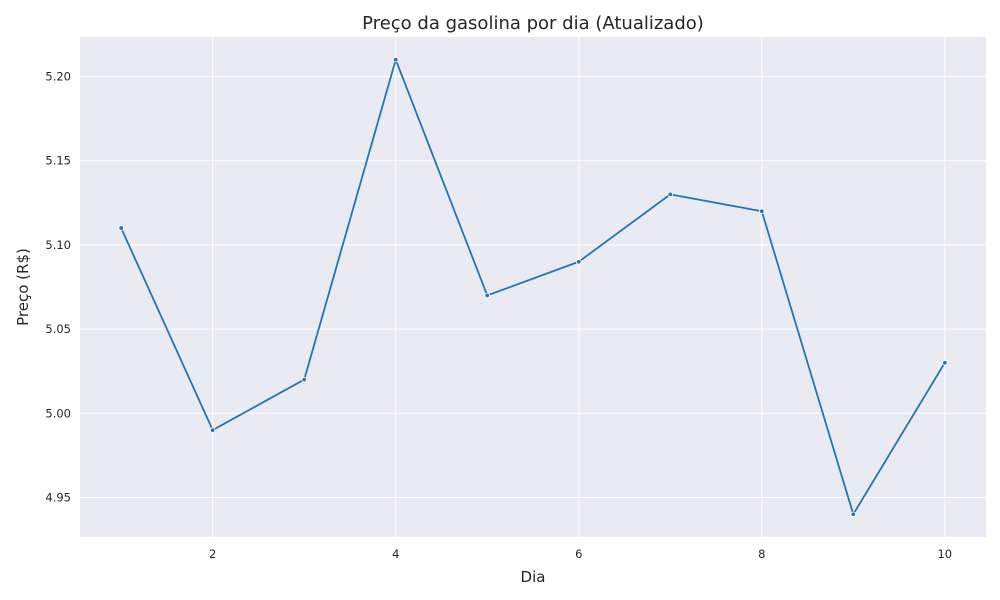  What do you see at coordinates (23, 287) in the screenshot?
I see `y-axis-label: Preço (R$)` at bounding box center [23, 287].